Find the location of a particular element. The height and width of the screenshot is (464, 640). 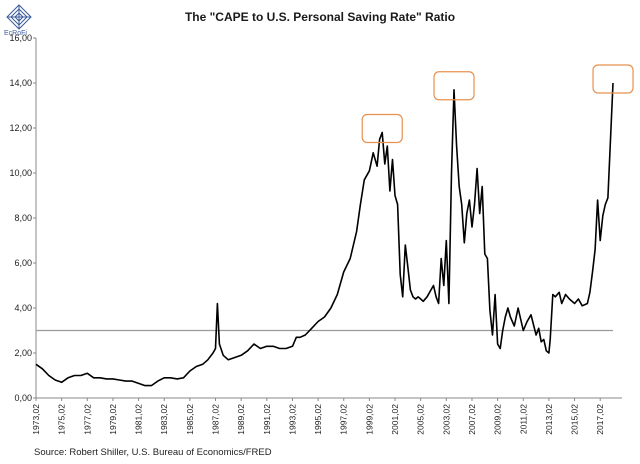

y-tick-label: 6,00 is located at coordinates (23, 263).